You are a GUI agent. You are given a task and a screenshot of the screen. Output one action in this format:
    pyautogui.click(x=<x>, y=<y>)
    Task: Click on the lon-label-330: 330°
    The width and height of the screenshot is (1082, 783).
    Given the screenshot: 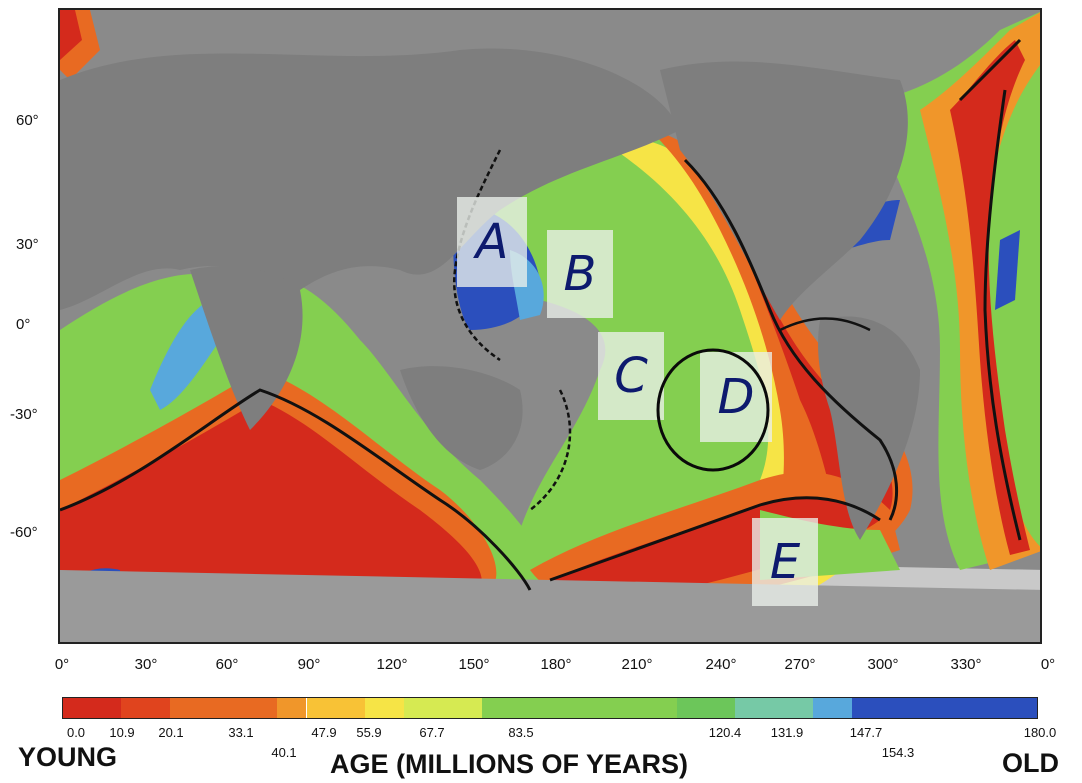 What is the action you would take?
    pyautogui.click(x=966, y=664)
    